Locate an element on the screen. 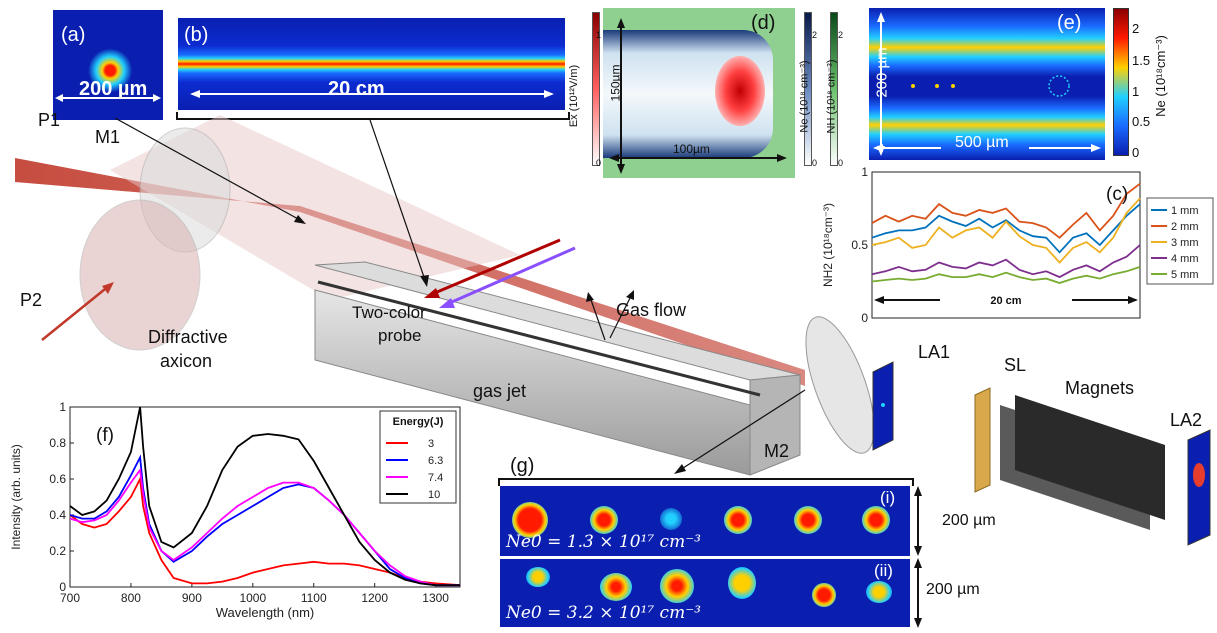 The height and width of the screenshot is (633, 1217). panel-g-row-ii-density: Ne0 = 3.2 × 10¹⁷ cm⁻³ is located at coordinates (603, 613).